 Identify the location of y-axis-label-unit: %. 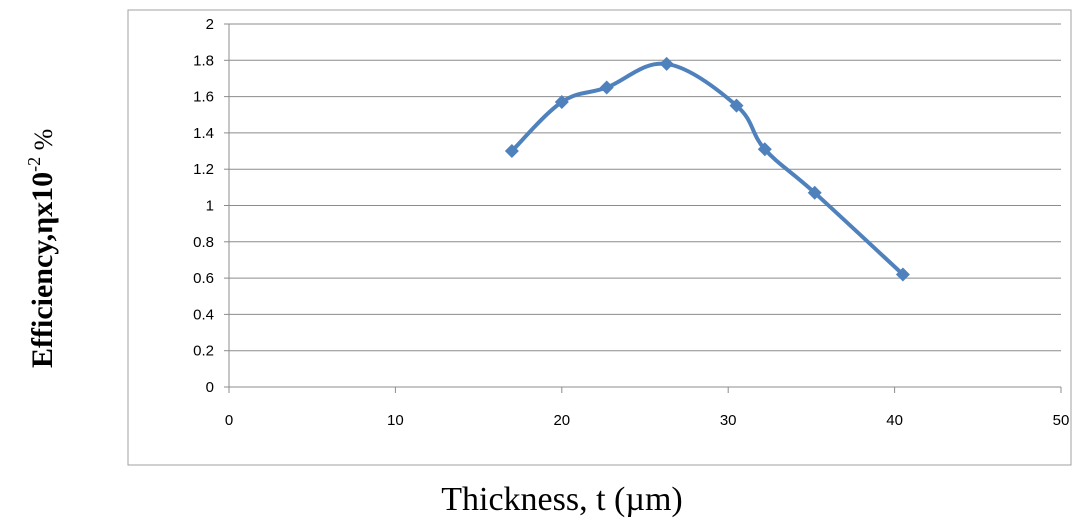
(43, 143).